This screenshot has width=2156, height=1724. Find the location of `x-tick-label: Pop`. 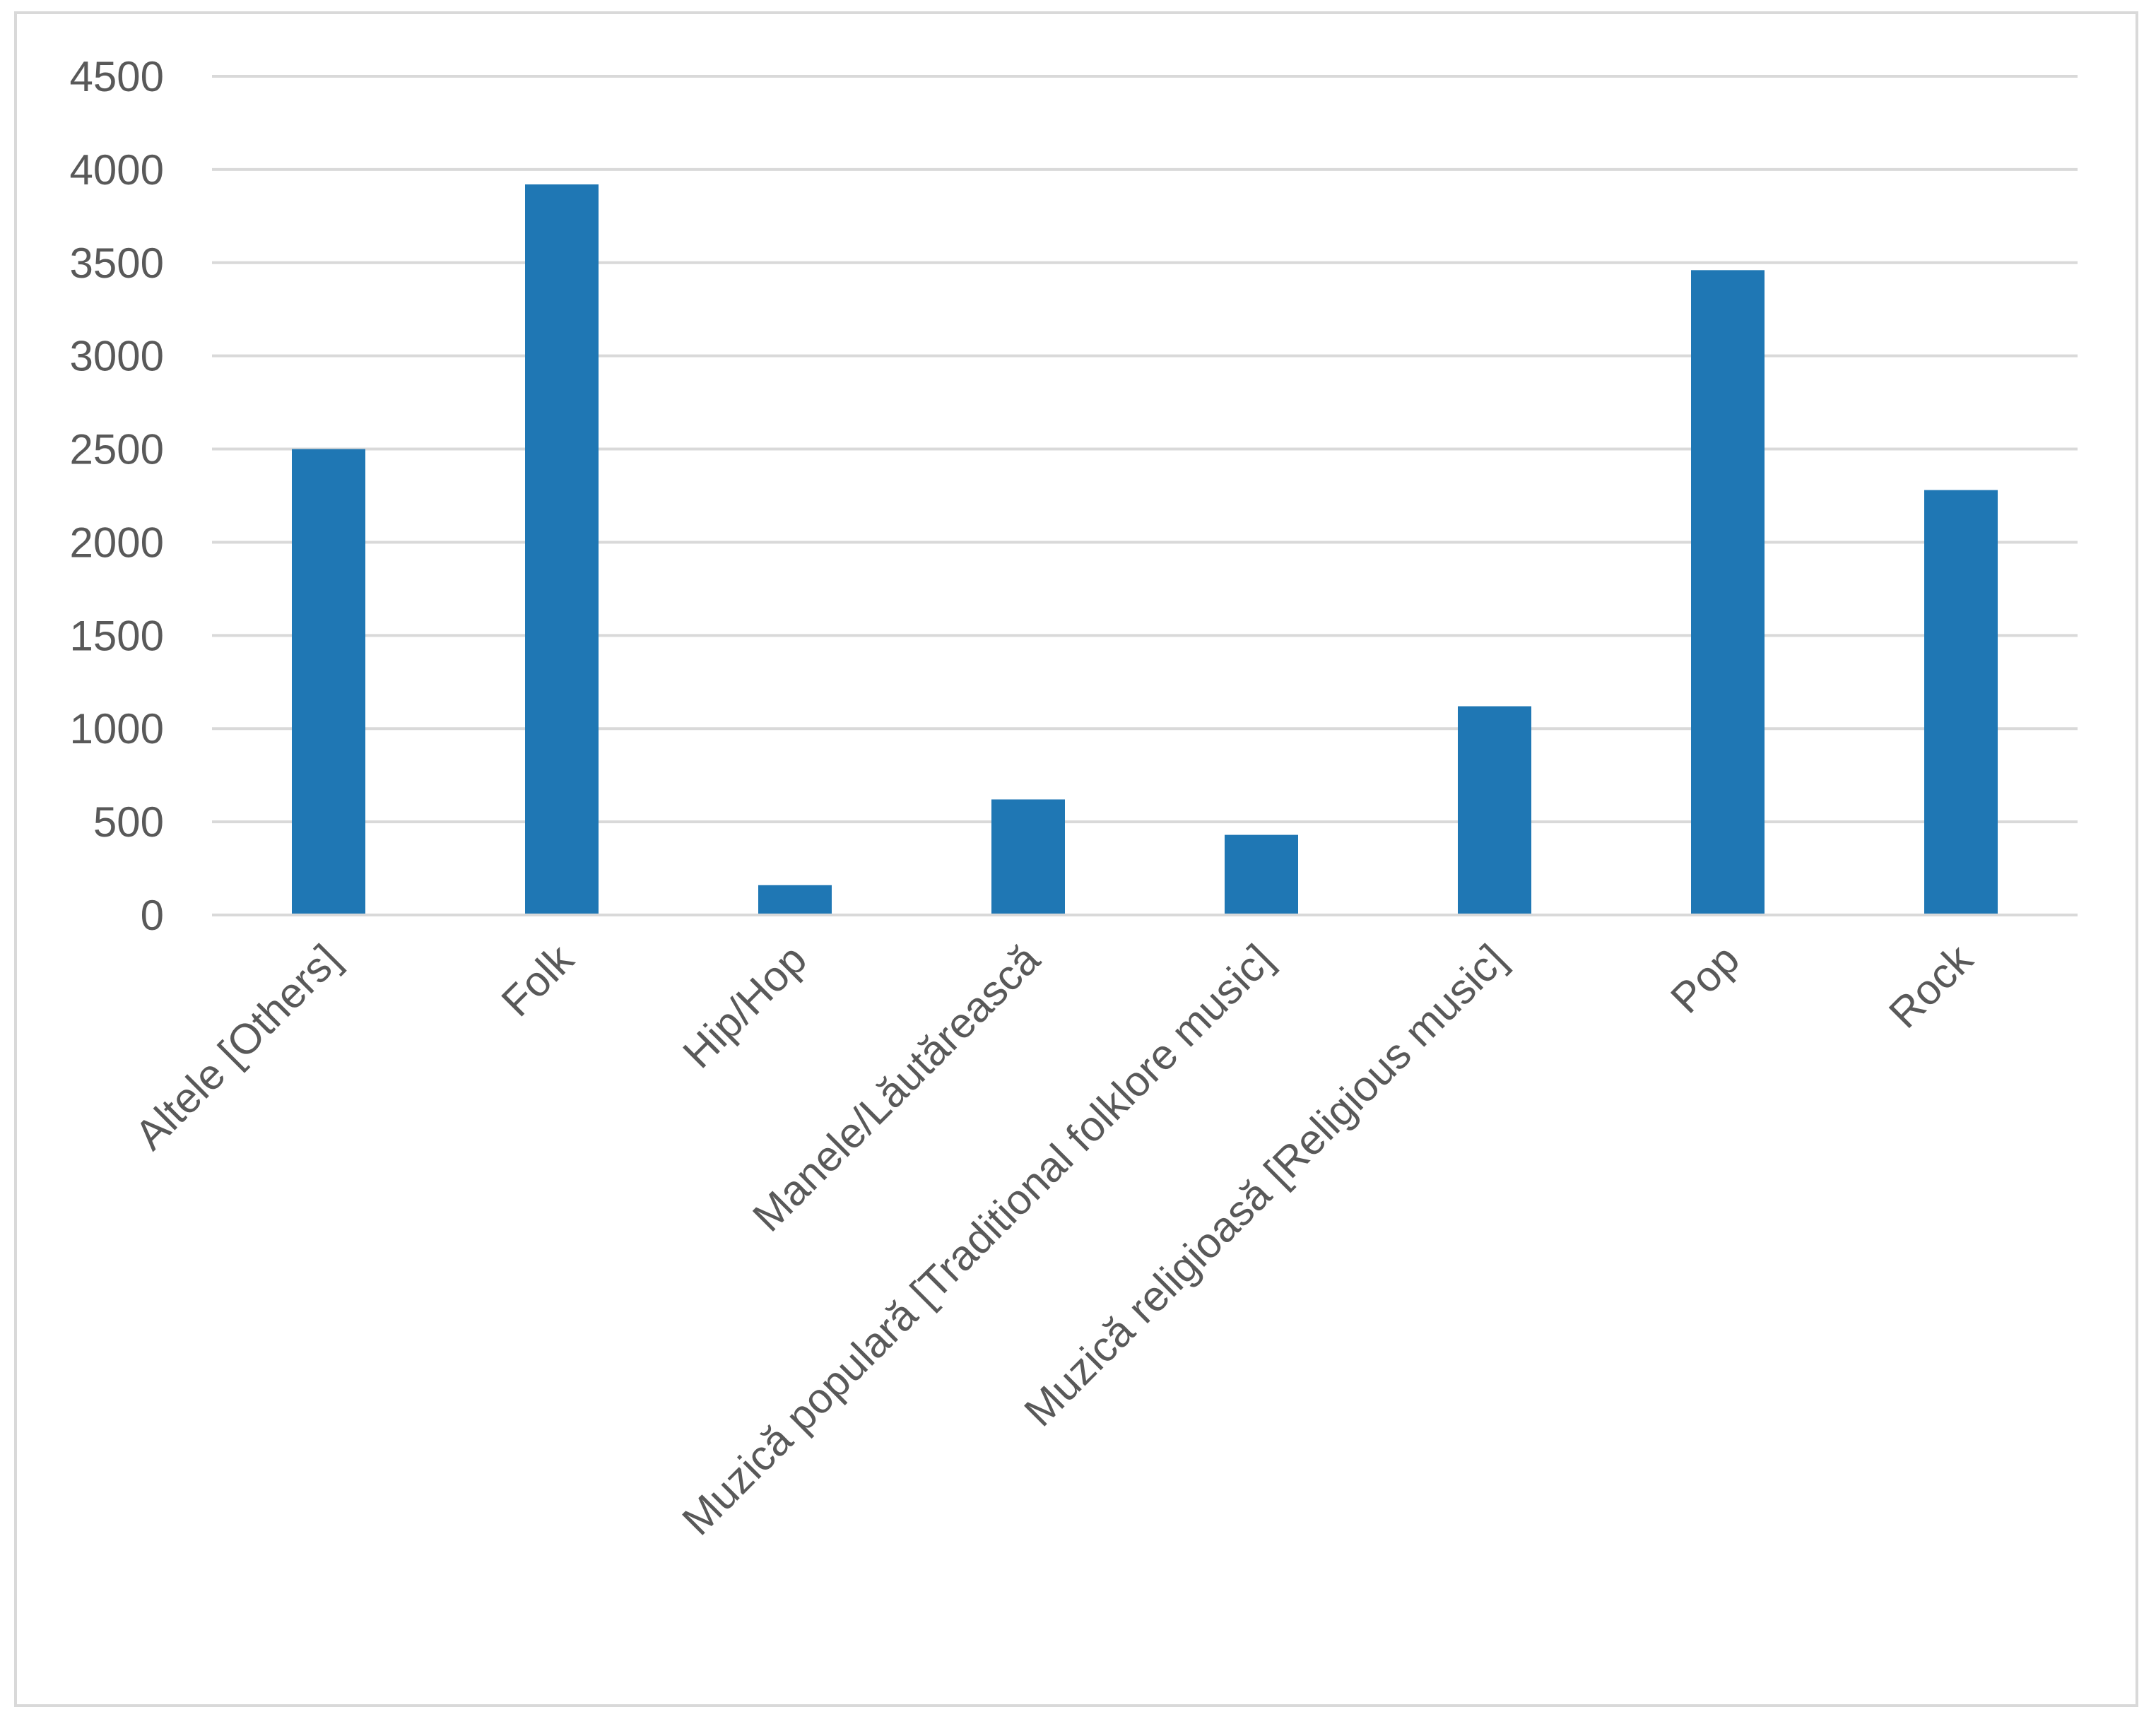

x-tick-label: Pop is located at coordinates (1704, 978).